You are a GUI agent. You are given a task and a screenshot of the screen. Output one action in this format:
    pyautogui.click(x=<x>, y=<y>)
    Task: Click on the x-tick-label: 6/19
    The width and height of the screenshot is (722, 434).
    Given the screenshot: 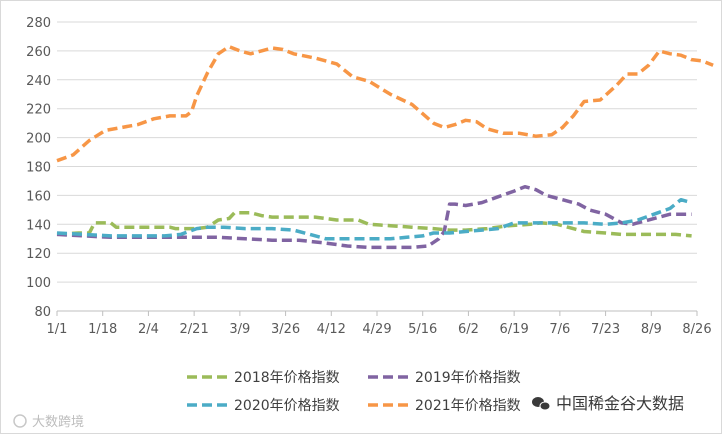 What is the action you would take?
    pyautogui.click(x=514, y=329)
    